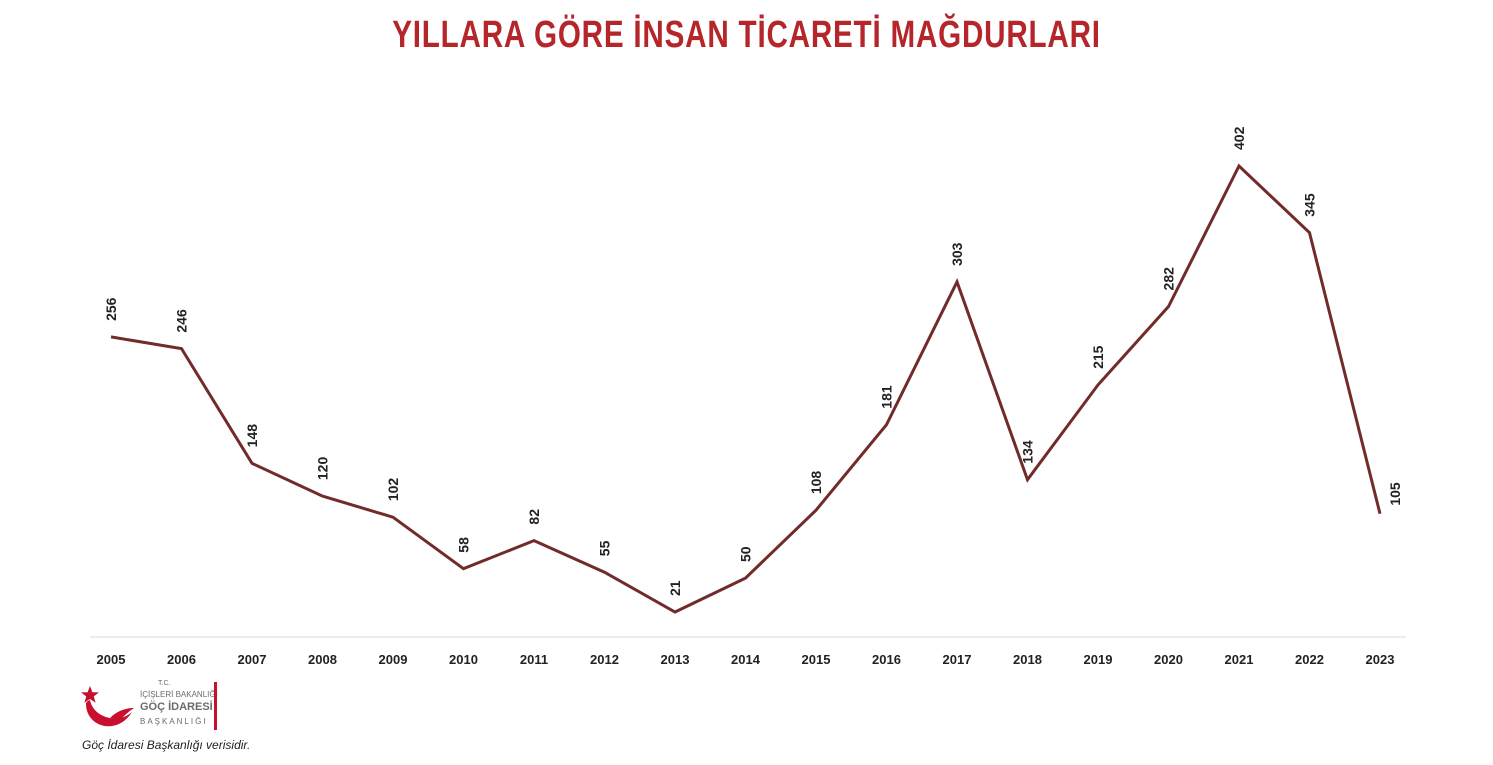 The width and height of the screenshot is (1493, 765). I want to click on data-label-2005: 256, so click(111, 309).